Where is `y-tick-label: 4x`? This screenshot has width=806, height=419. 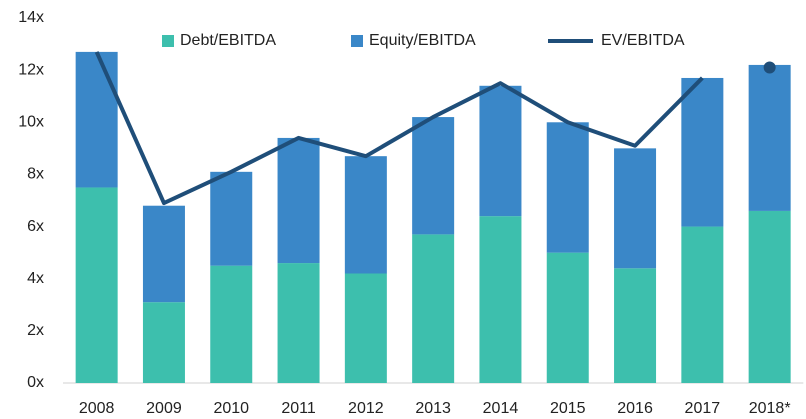 y-tick-label: 4x is located at coordinates (35, 278).